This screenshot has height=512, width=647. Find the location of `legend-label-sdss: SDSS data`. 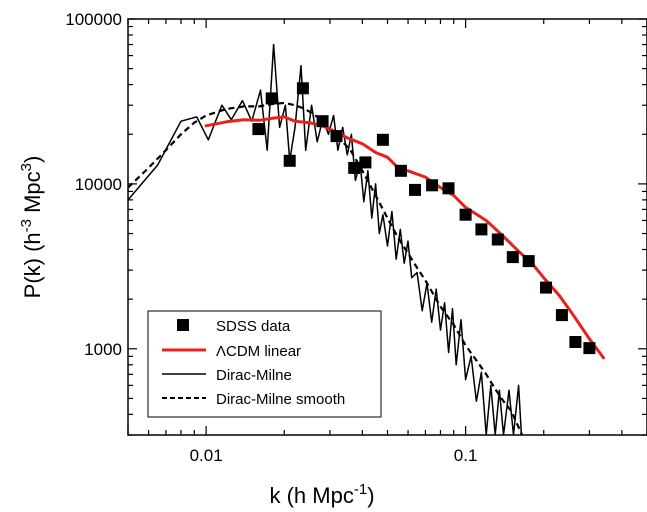

legend-label-sdss: SDSS data is located at coordinates (253, 326).